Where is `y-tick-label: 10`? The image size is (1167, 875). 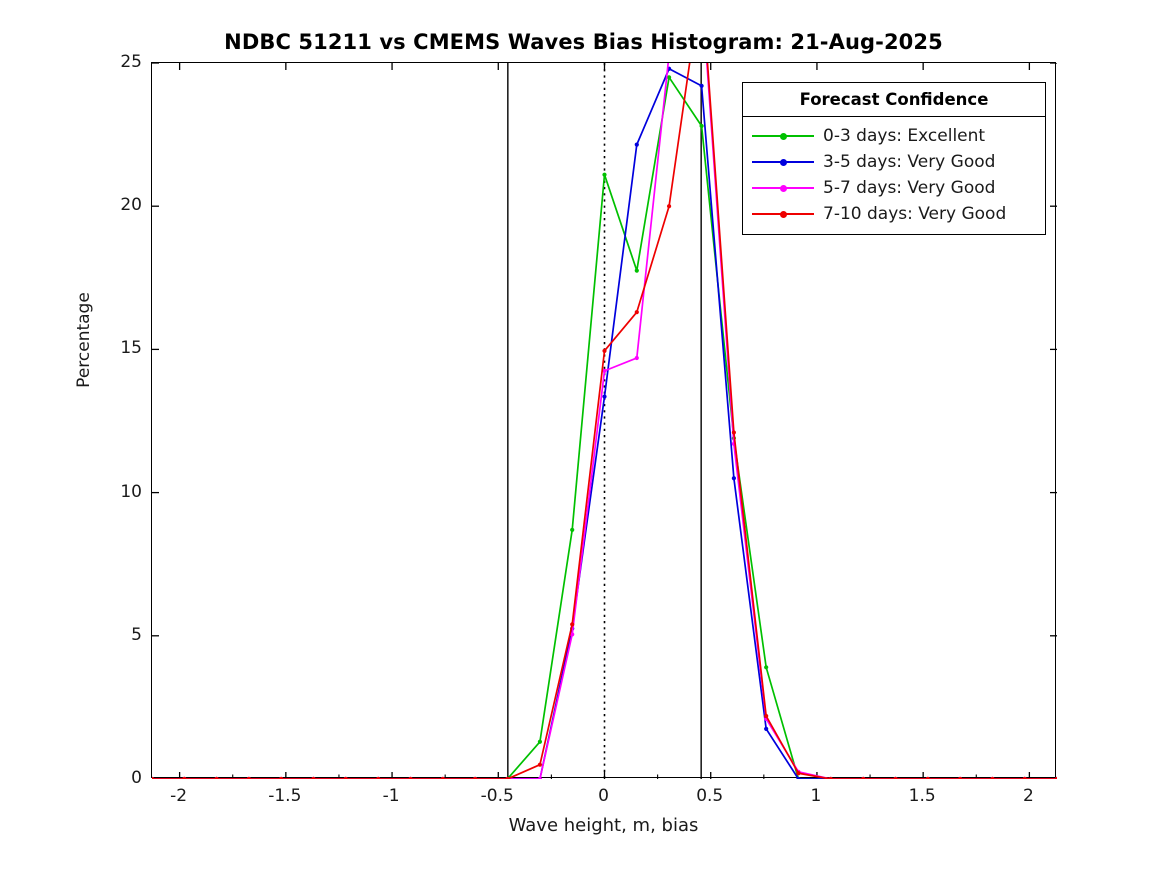 y-tick-label: 10 is located at coordinates (131, 491).